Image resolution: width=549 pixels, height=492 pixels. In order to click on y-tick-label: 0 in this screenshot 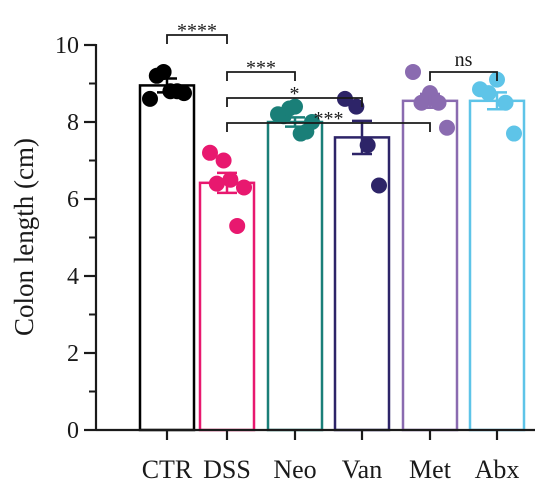, I will do `click(73, 431)`.